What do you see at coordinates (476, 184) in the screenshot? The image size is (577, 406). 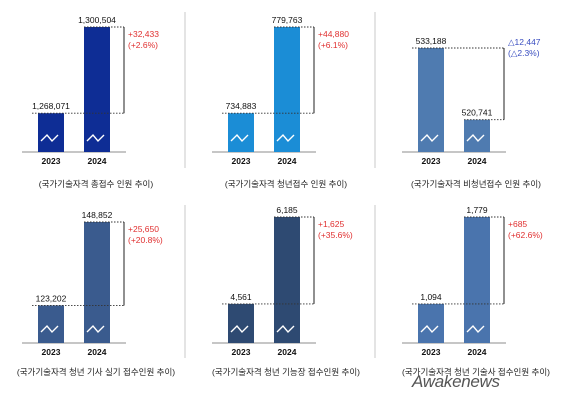 I see `caption-chart-3: (국가기술자격 비청년접수 인원 추이)` at bounding box center [476, 184].